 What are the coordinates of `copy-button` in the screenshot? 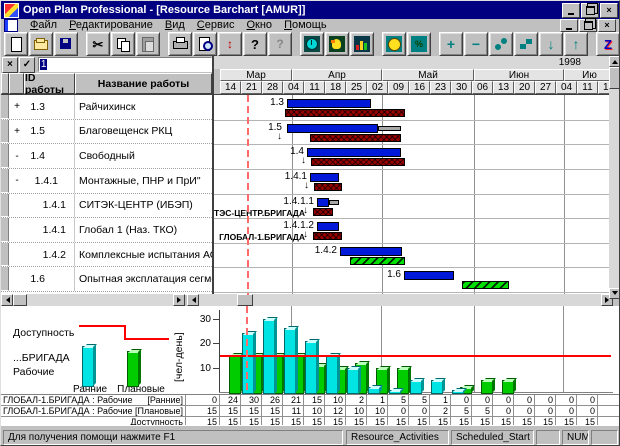 It's located at (123, 44).